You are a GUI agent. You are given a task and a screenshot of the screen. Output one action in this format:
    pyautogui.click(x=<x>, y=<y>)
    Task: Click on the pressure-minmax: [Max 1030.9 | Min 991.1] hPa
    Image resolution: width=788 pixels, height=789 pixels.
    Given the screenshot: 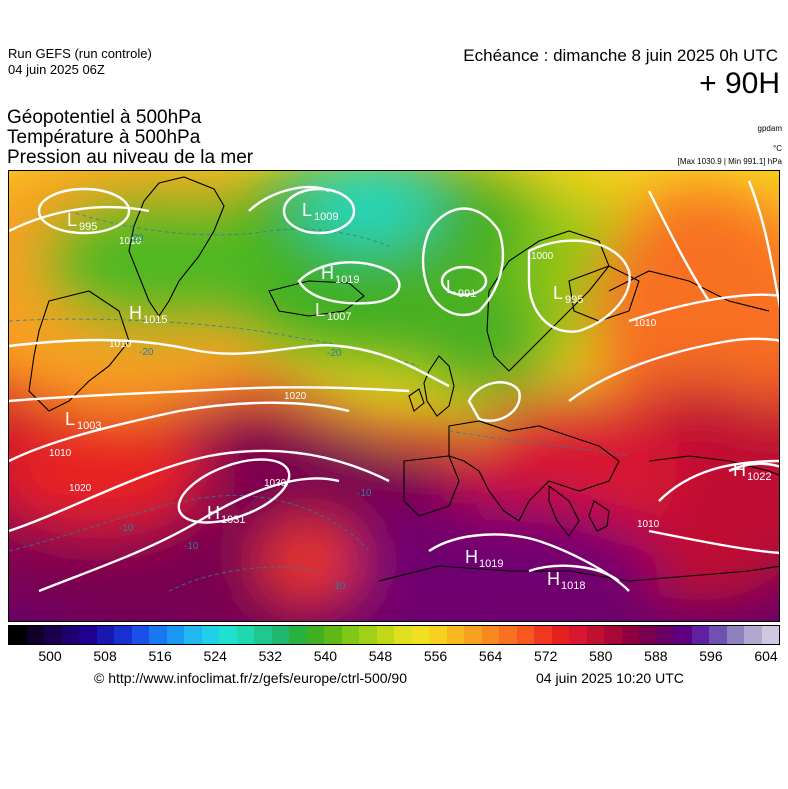 What is the action you would take?
    pyautogui.click(x=729, y=161)
    